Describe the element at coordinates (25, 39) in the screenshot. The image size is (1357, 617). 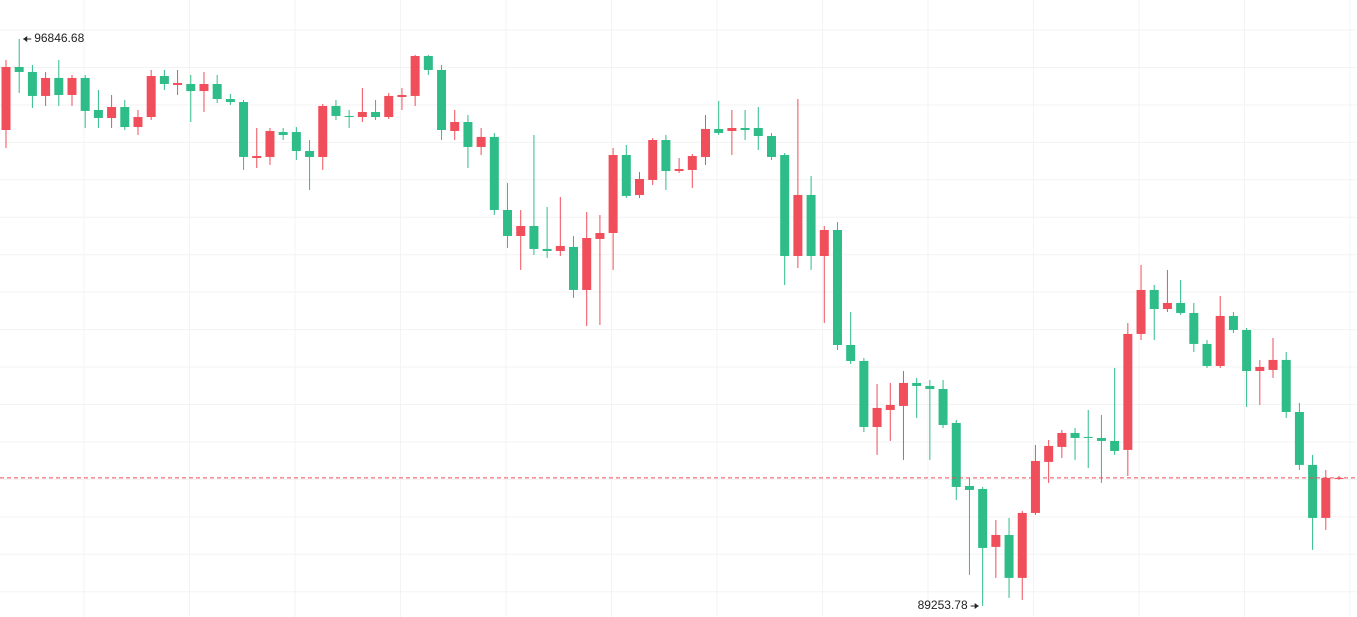
I see `high-arrow-head` at that location.